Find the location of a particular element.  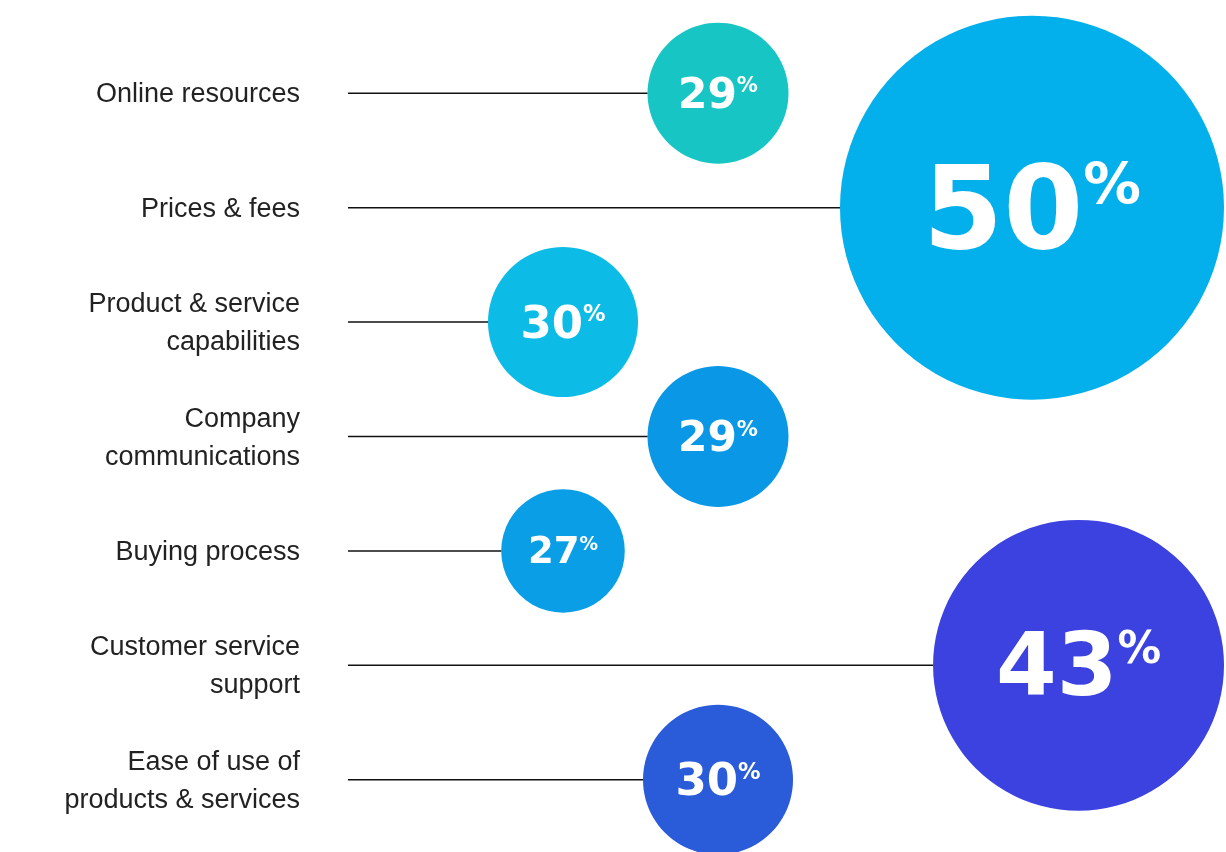

category-label: Prices & fees is located at coordinates (220, 207).